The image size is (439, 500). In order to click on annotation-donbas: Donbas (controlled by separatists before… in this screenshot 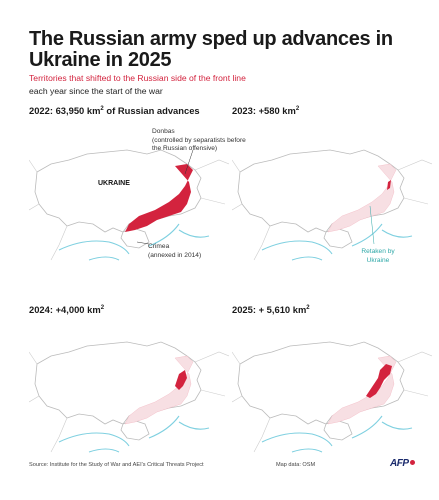, I will do `click(199, 140)`.